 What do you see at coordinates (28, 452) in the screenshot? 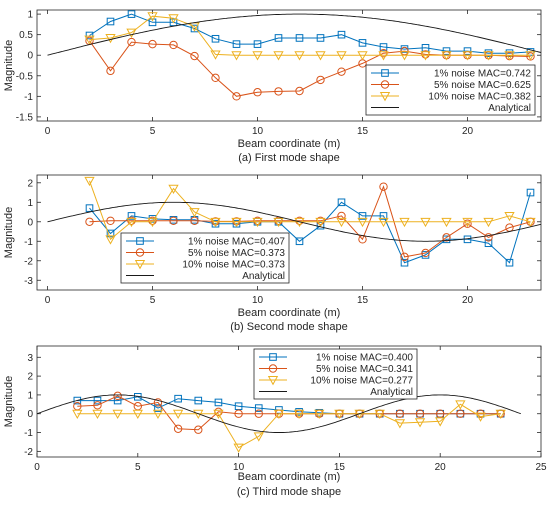
I see `y-tick-label: -2` at bounding box center [28, 452].